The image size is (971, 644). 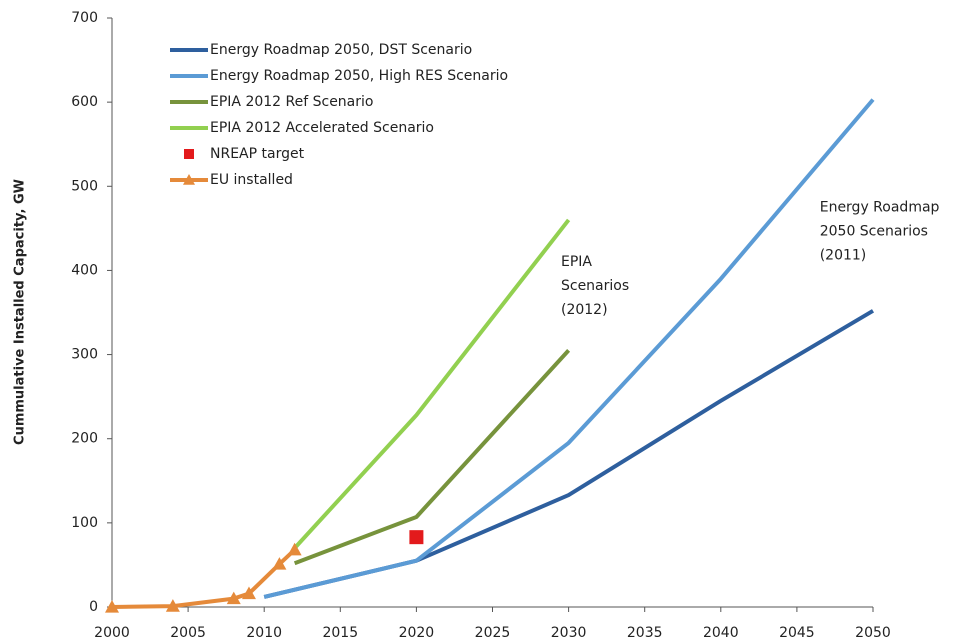 I want to click on x-tick-label: 2045, so click(x=797, y=633).